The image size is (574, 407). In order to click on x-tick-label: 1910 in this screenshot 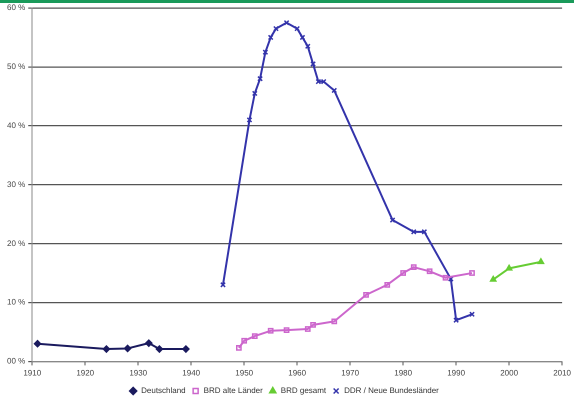, I will do `click(32, 373)`.